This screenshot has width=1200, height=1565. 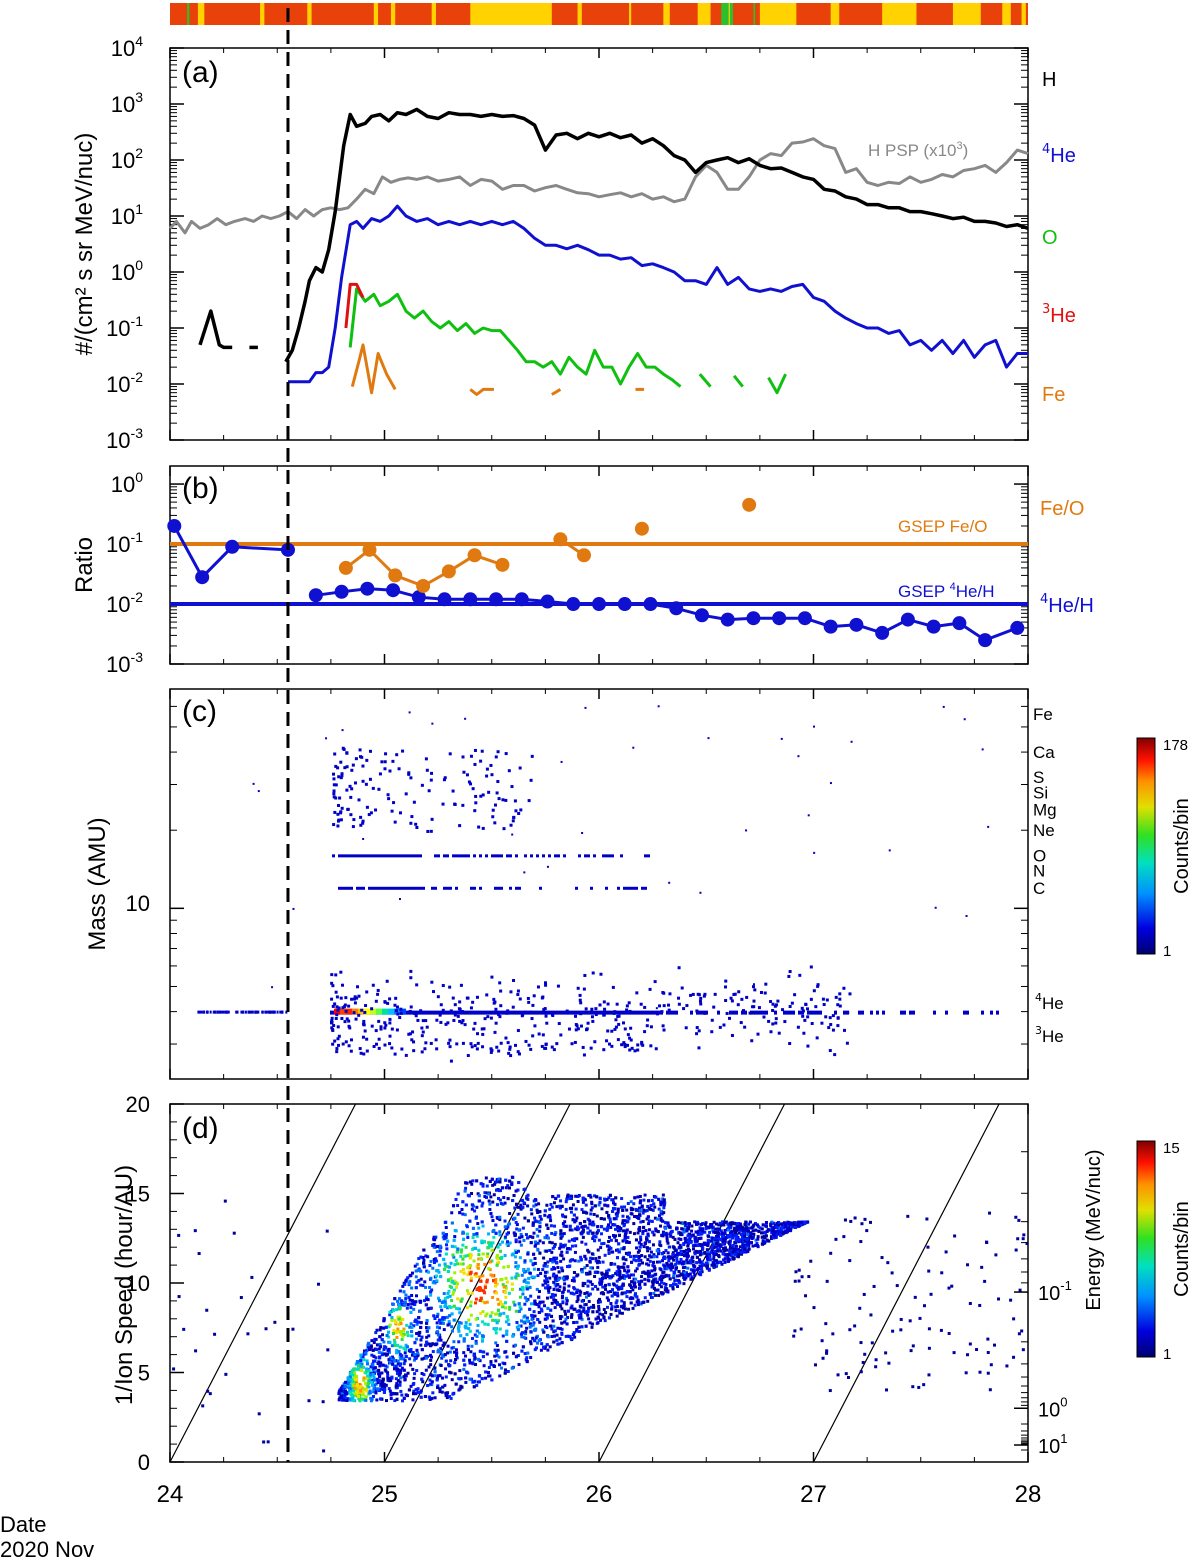 What do you see at coordinates (856, 624) in the screenshot?
I see `ratio-4HeH-point` at bounding box center [856, 624].